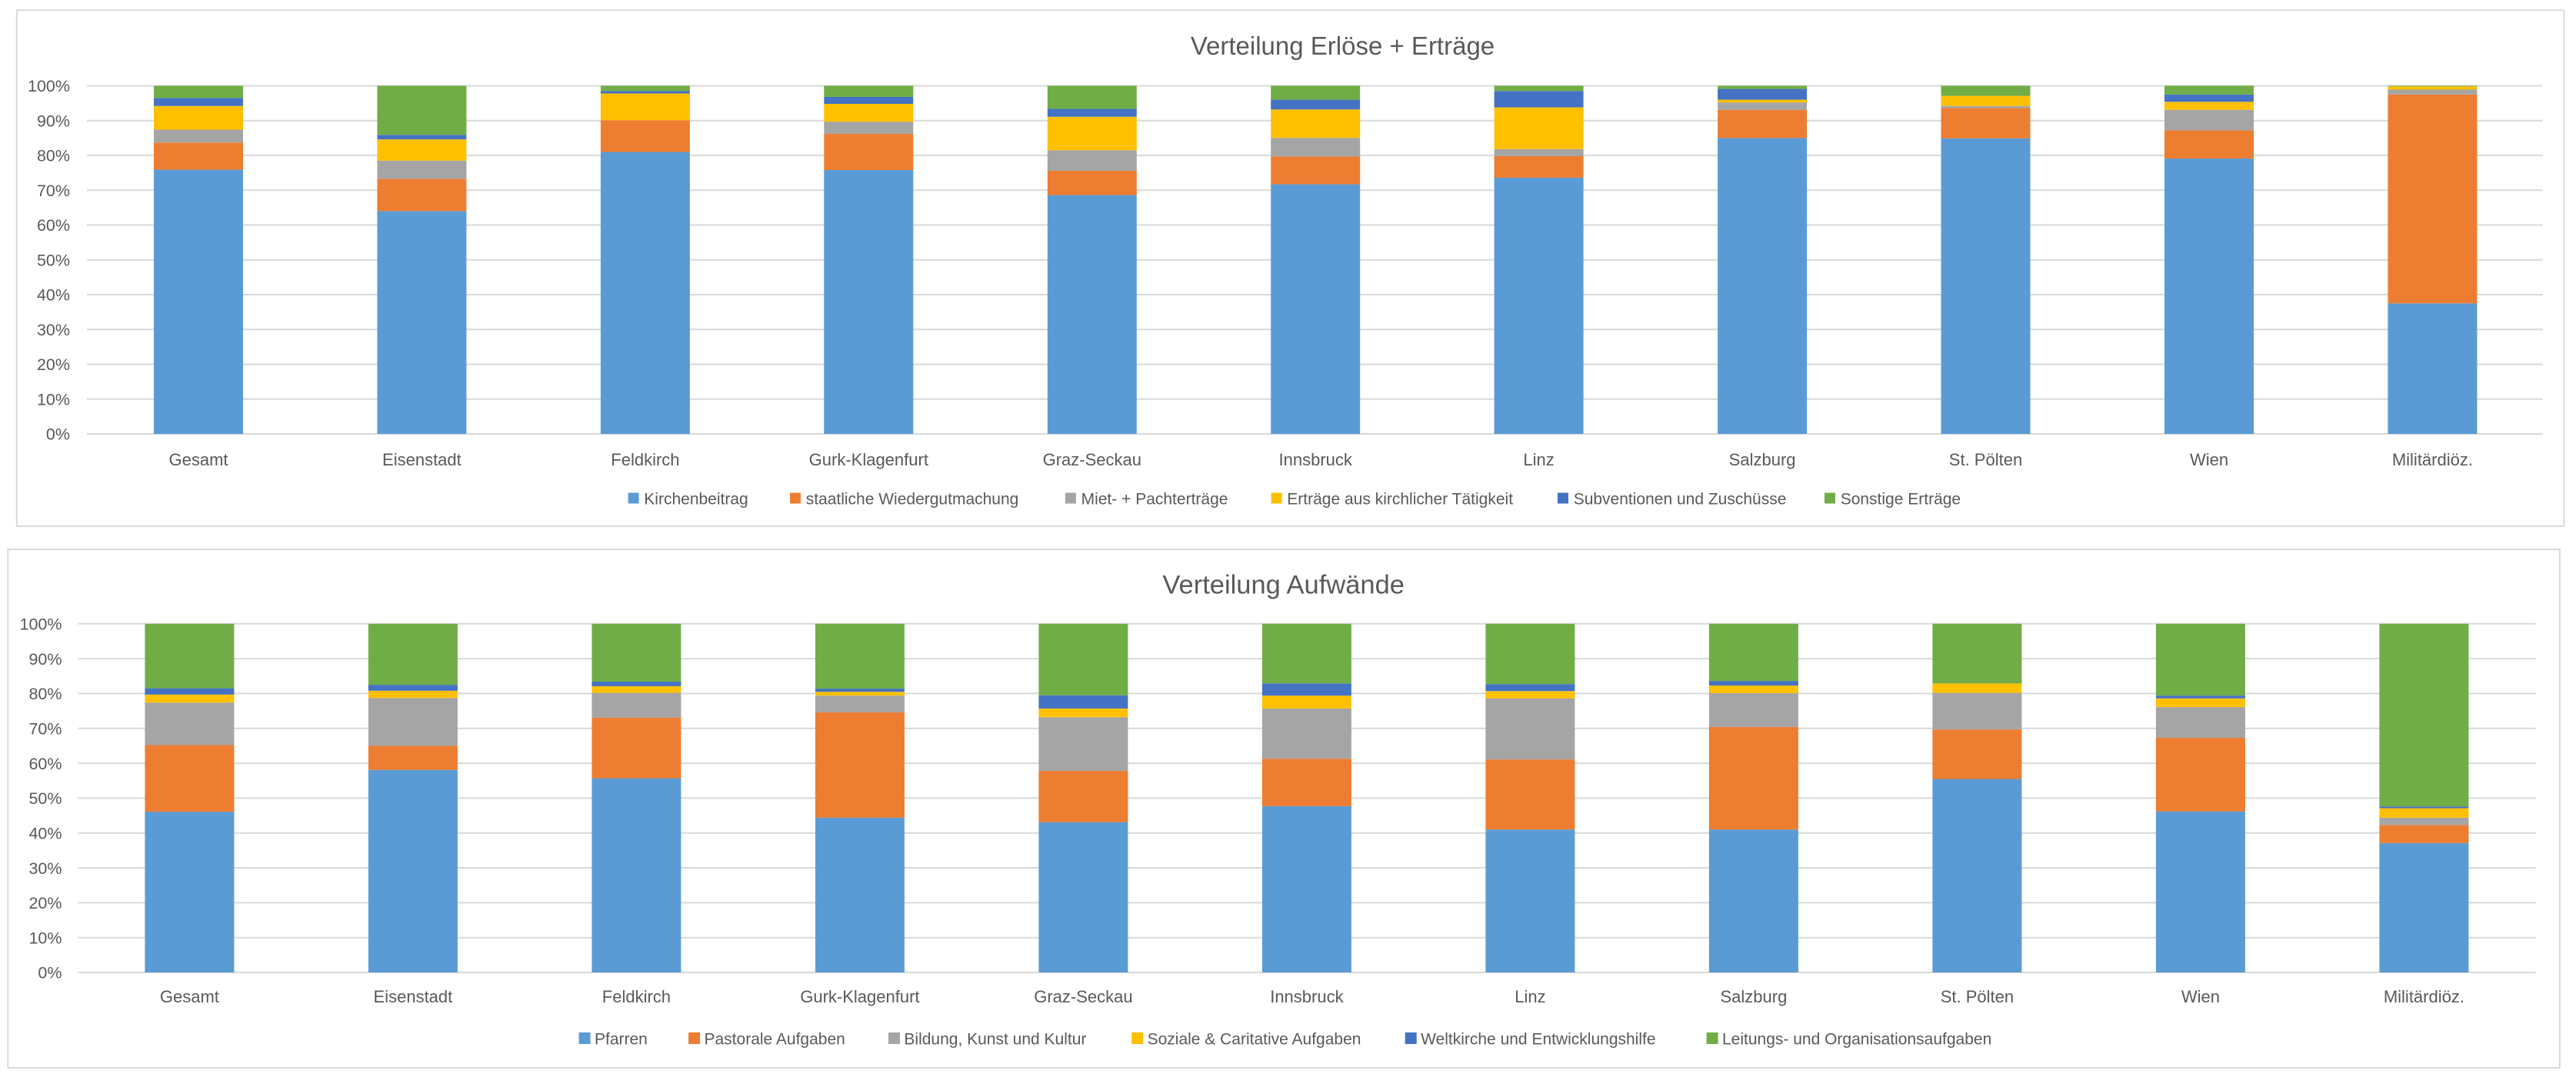 The height and width of the screenshot is (1084, 2576). I want to click on svg-text: Verteilung Aufwände, so click(1283, 585).